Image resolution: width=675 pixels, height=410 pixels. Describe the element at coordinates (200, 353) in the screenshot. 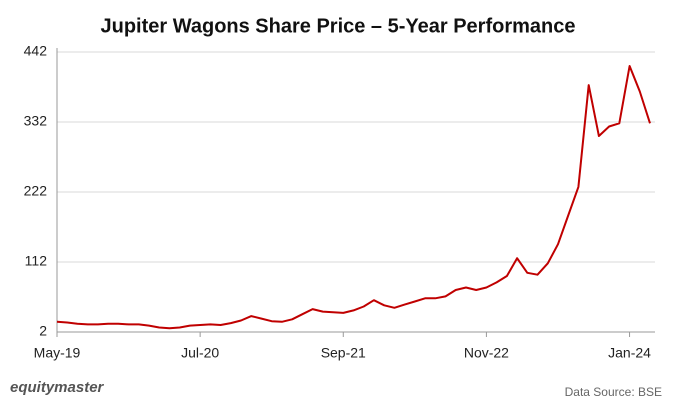

I see `x-tick-label: Jul-20` at that location.